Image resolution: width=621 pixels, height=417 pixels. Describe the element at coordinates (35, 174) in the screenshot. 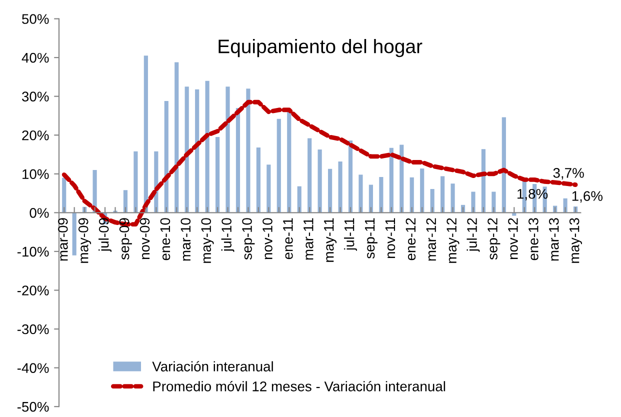

I see `y-tick-label: 10%` at that location.